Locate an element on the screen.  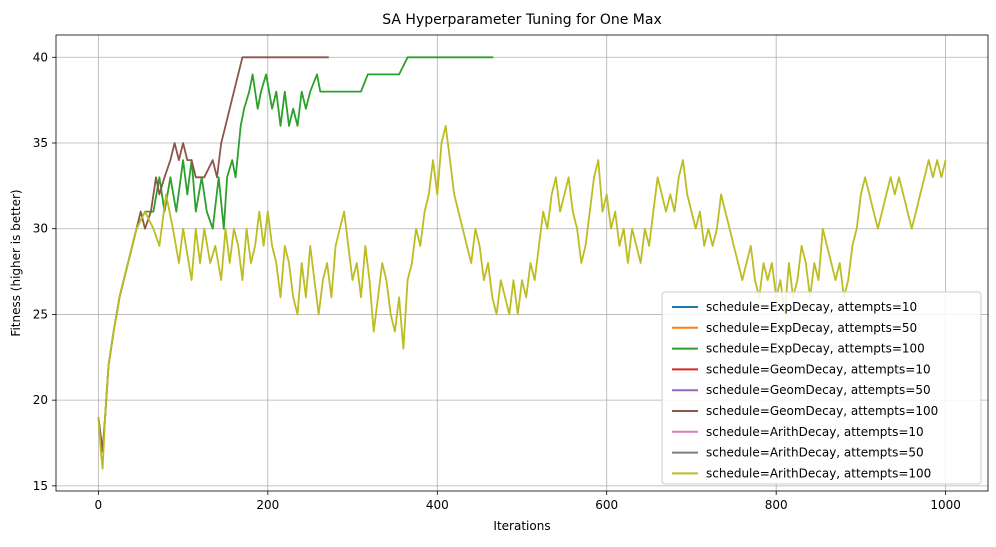
x-tick-label: 400 is located at coordinates (437, 505).